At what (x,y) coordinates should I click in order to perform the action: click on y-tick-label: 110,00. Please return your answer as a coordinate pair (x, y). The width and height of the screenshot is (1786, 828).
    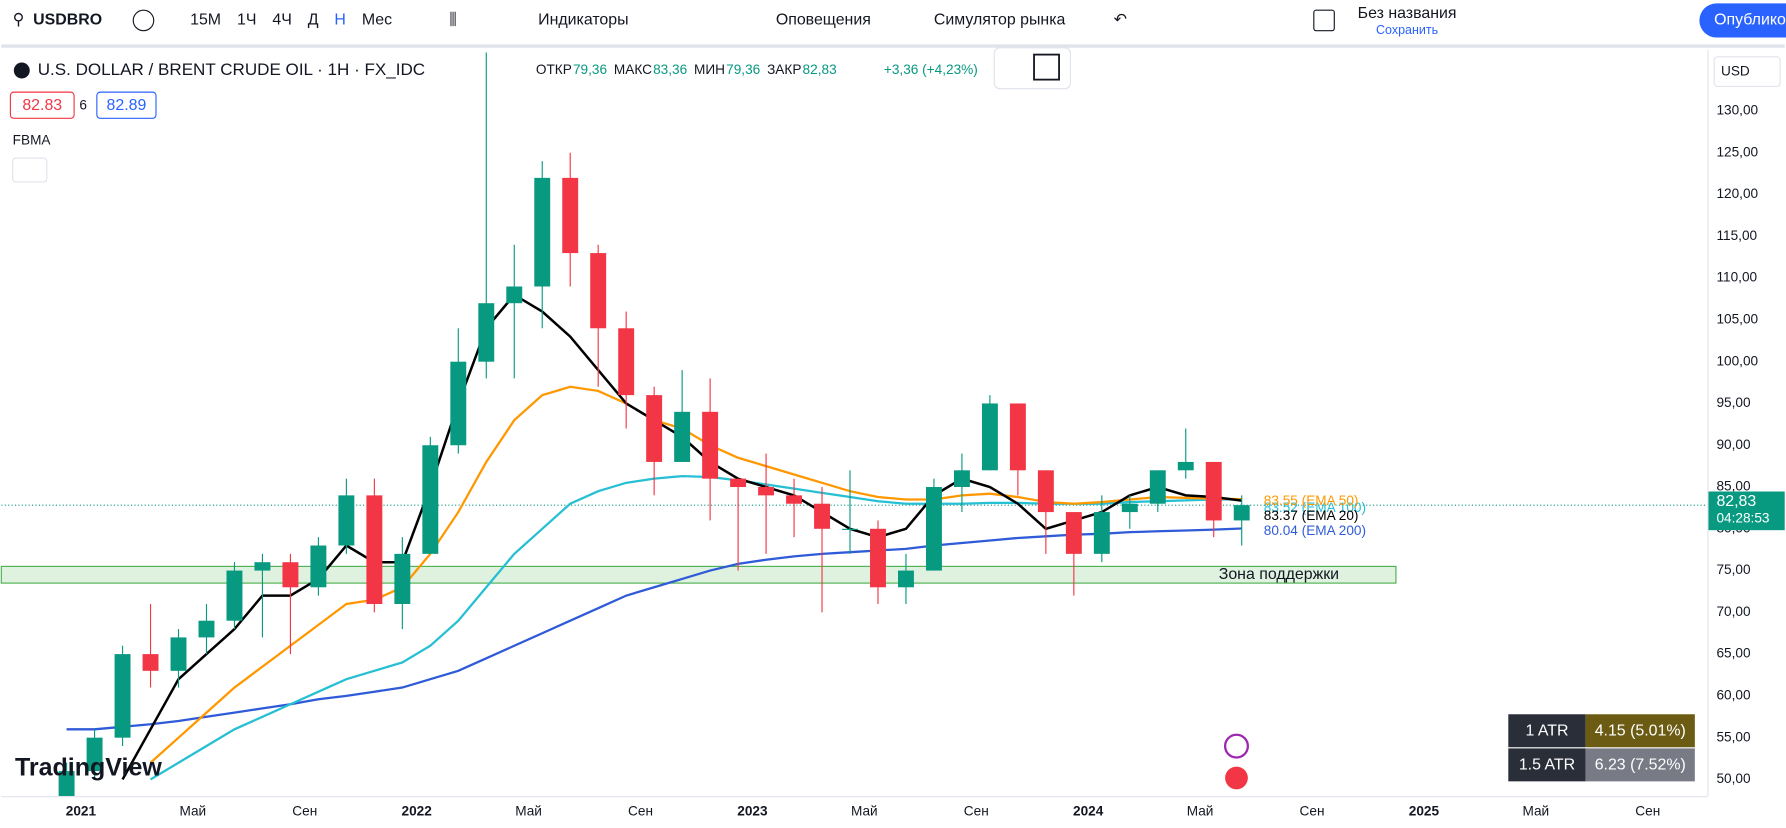
    Looking at the image, I should click on (1736, 277).